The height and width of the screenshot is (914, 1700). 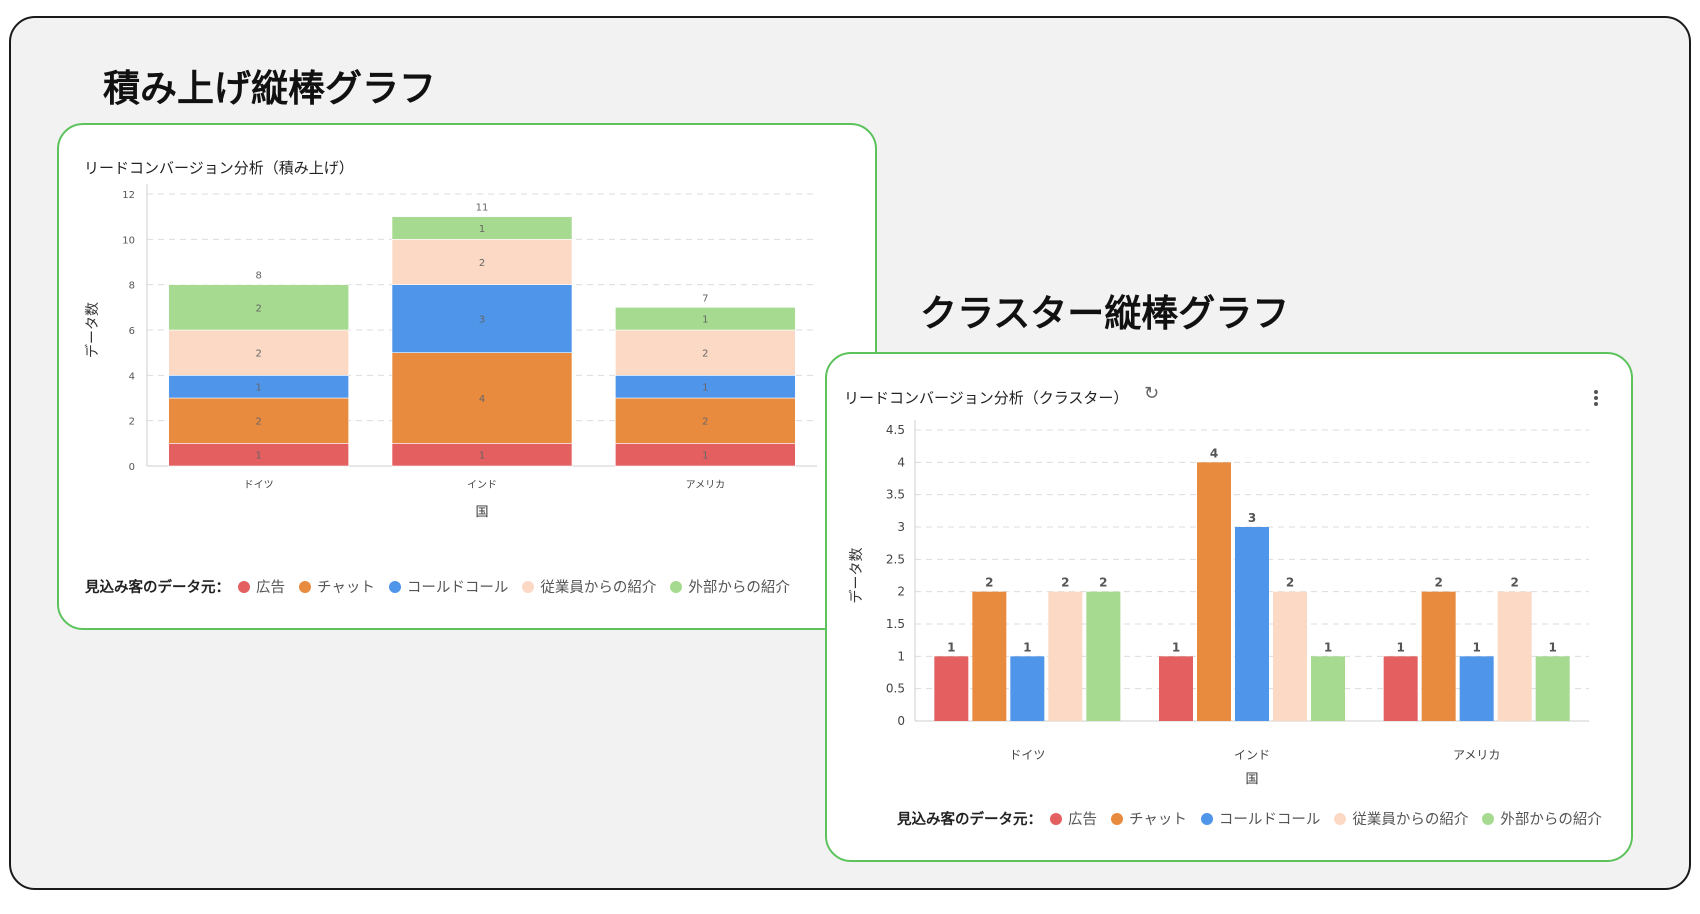 What do you see at coordinates (598, 588) in the screenshot?
I see `legend-label: 従業員からの紹介` at bounding box center [598, 588].